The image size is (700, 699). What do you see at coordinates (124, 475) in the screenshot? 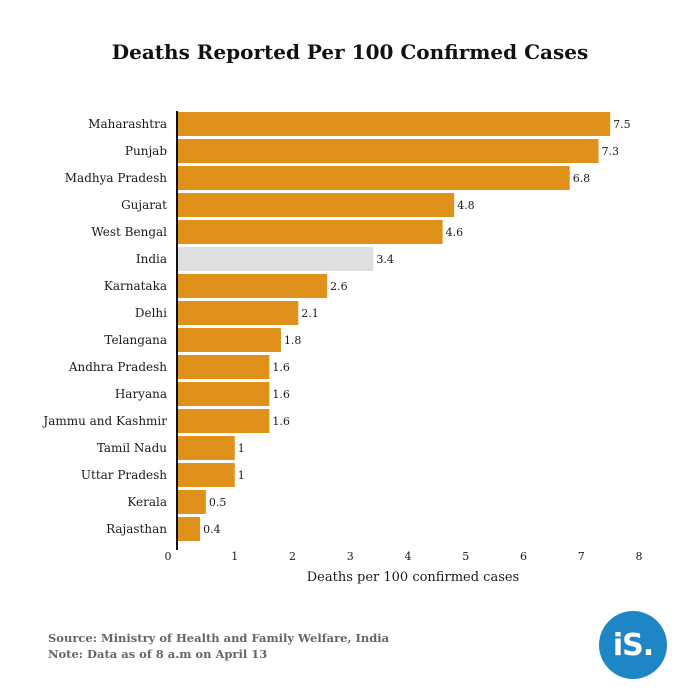
I see `category-label-13: Uttar Pradesh` at bounding box center [124, 475].